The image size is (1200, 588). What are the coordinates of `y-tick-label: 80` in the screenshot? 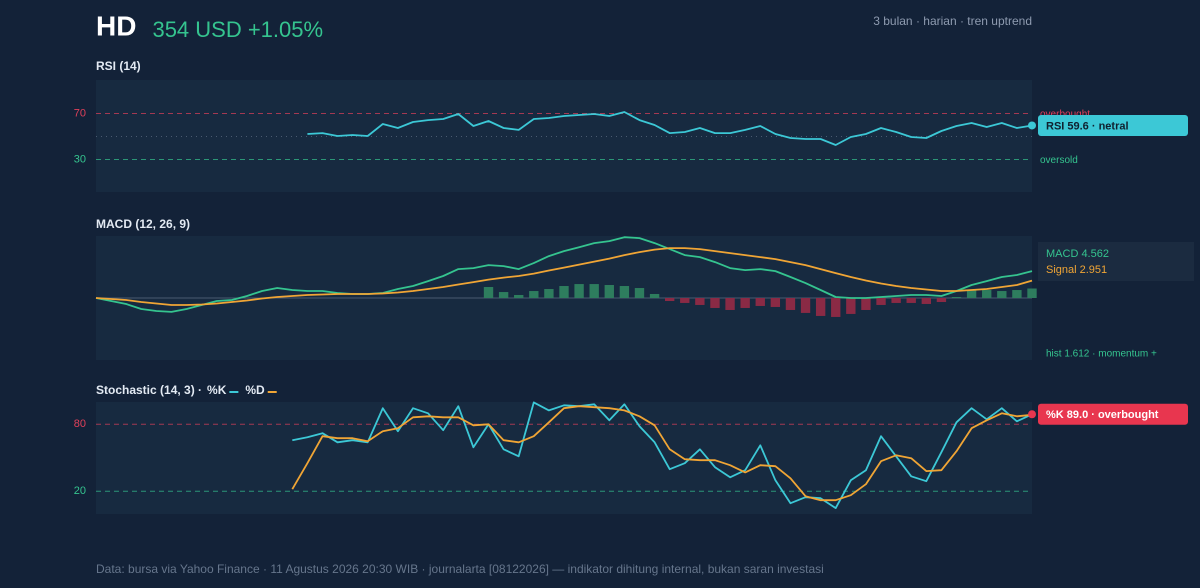 It's located at (80, 424).